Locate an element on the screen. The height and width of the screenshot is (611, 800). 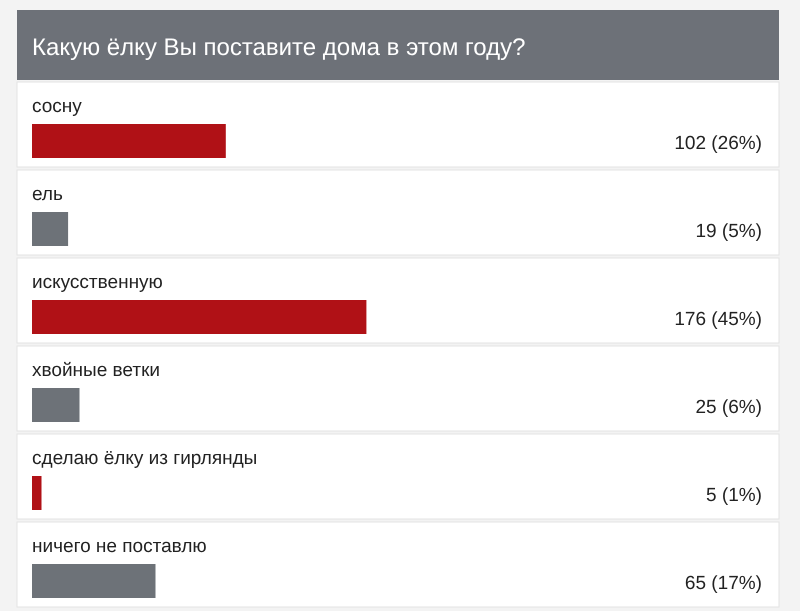
y-tick-label: хвойные ветки is located at coordinates (96, 370).